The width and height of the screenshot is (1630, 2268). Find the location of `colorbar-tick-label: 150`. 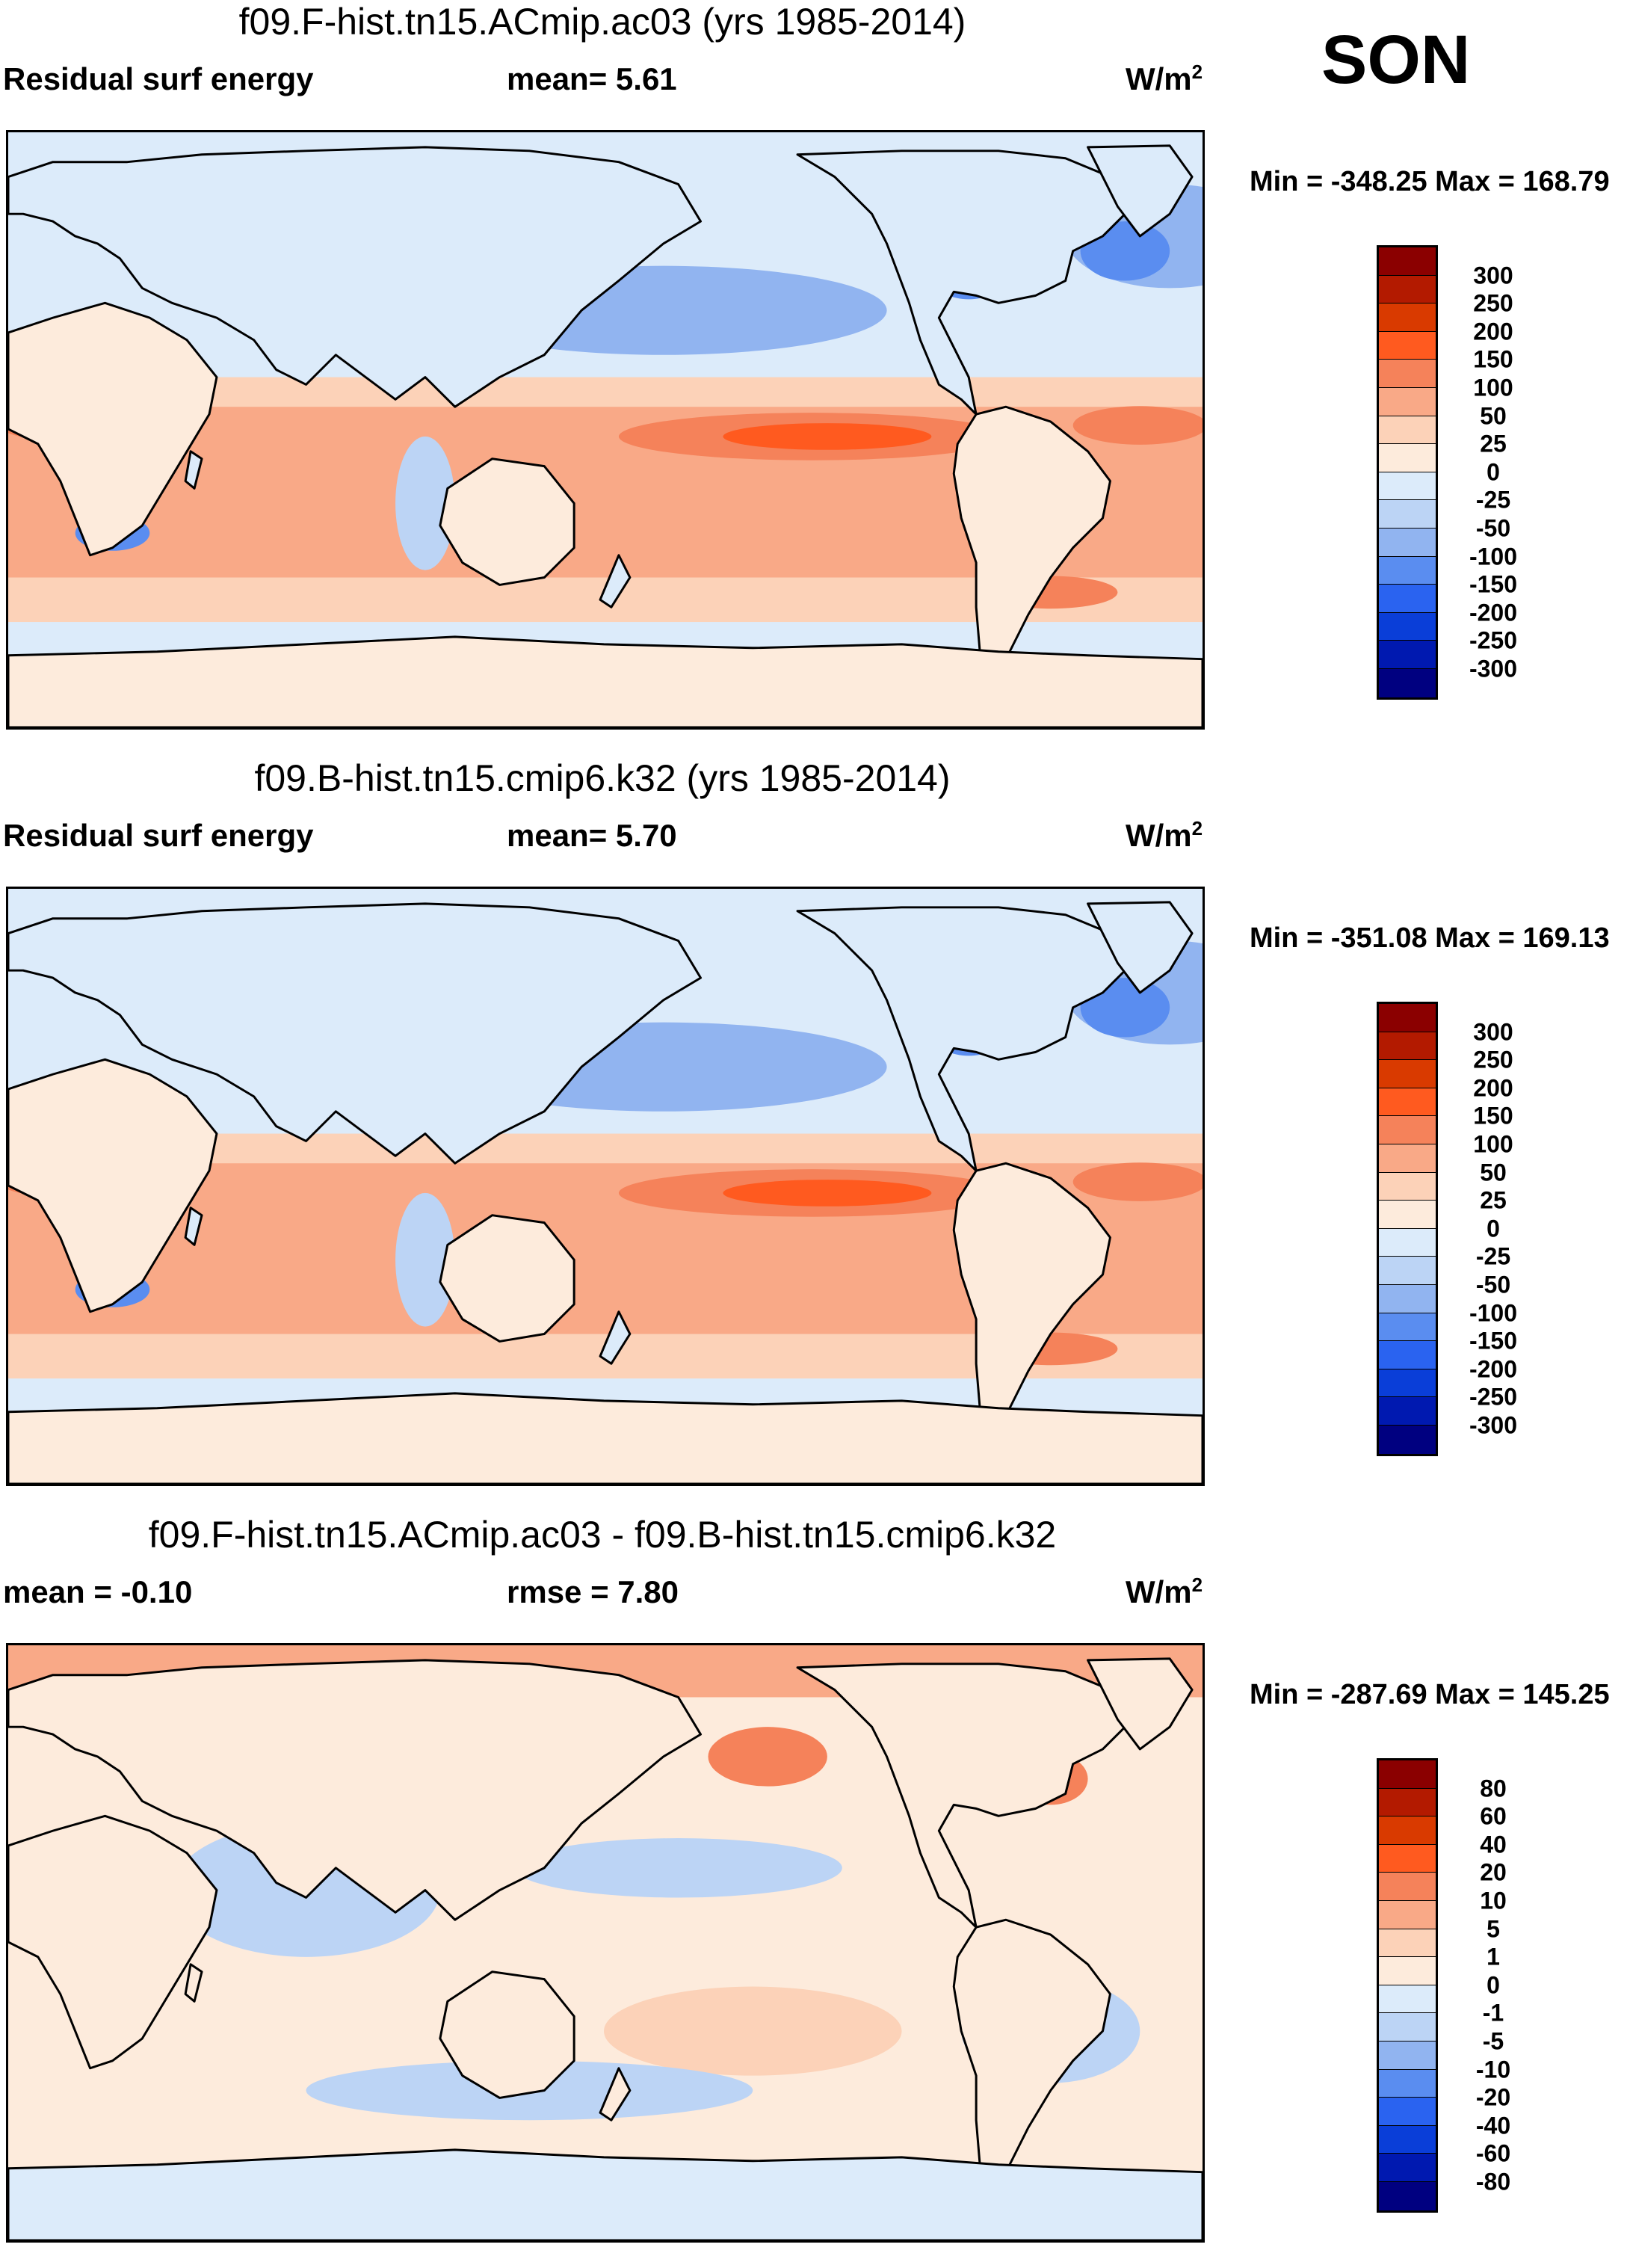

colorbar-tick-label: 150 is located at coordinates (1493, 359).